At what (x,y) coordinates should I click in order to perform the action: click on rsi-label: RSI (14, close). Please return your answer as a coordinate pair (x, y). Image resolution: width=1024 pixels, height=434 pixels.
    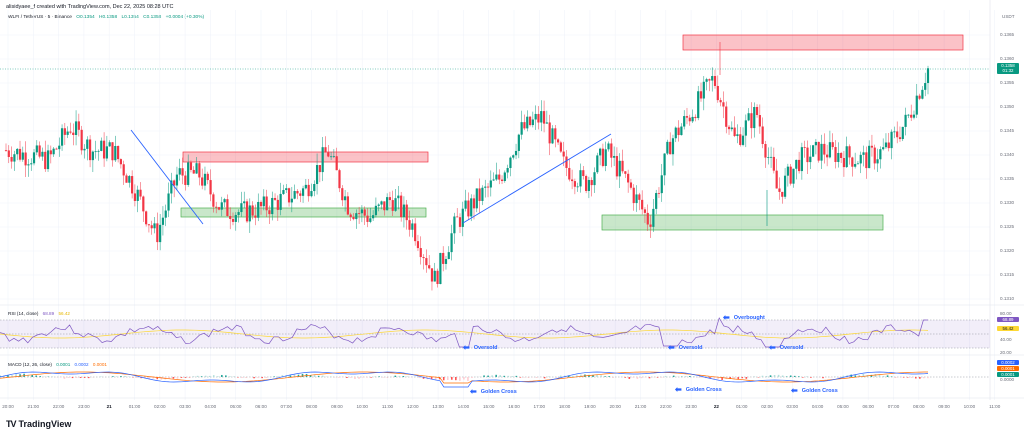
    Looking at the image, I should click on (23, 313).